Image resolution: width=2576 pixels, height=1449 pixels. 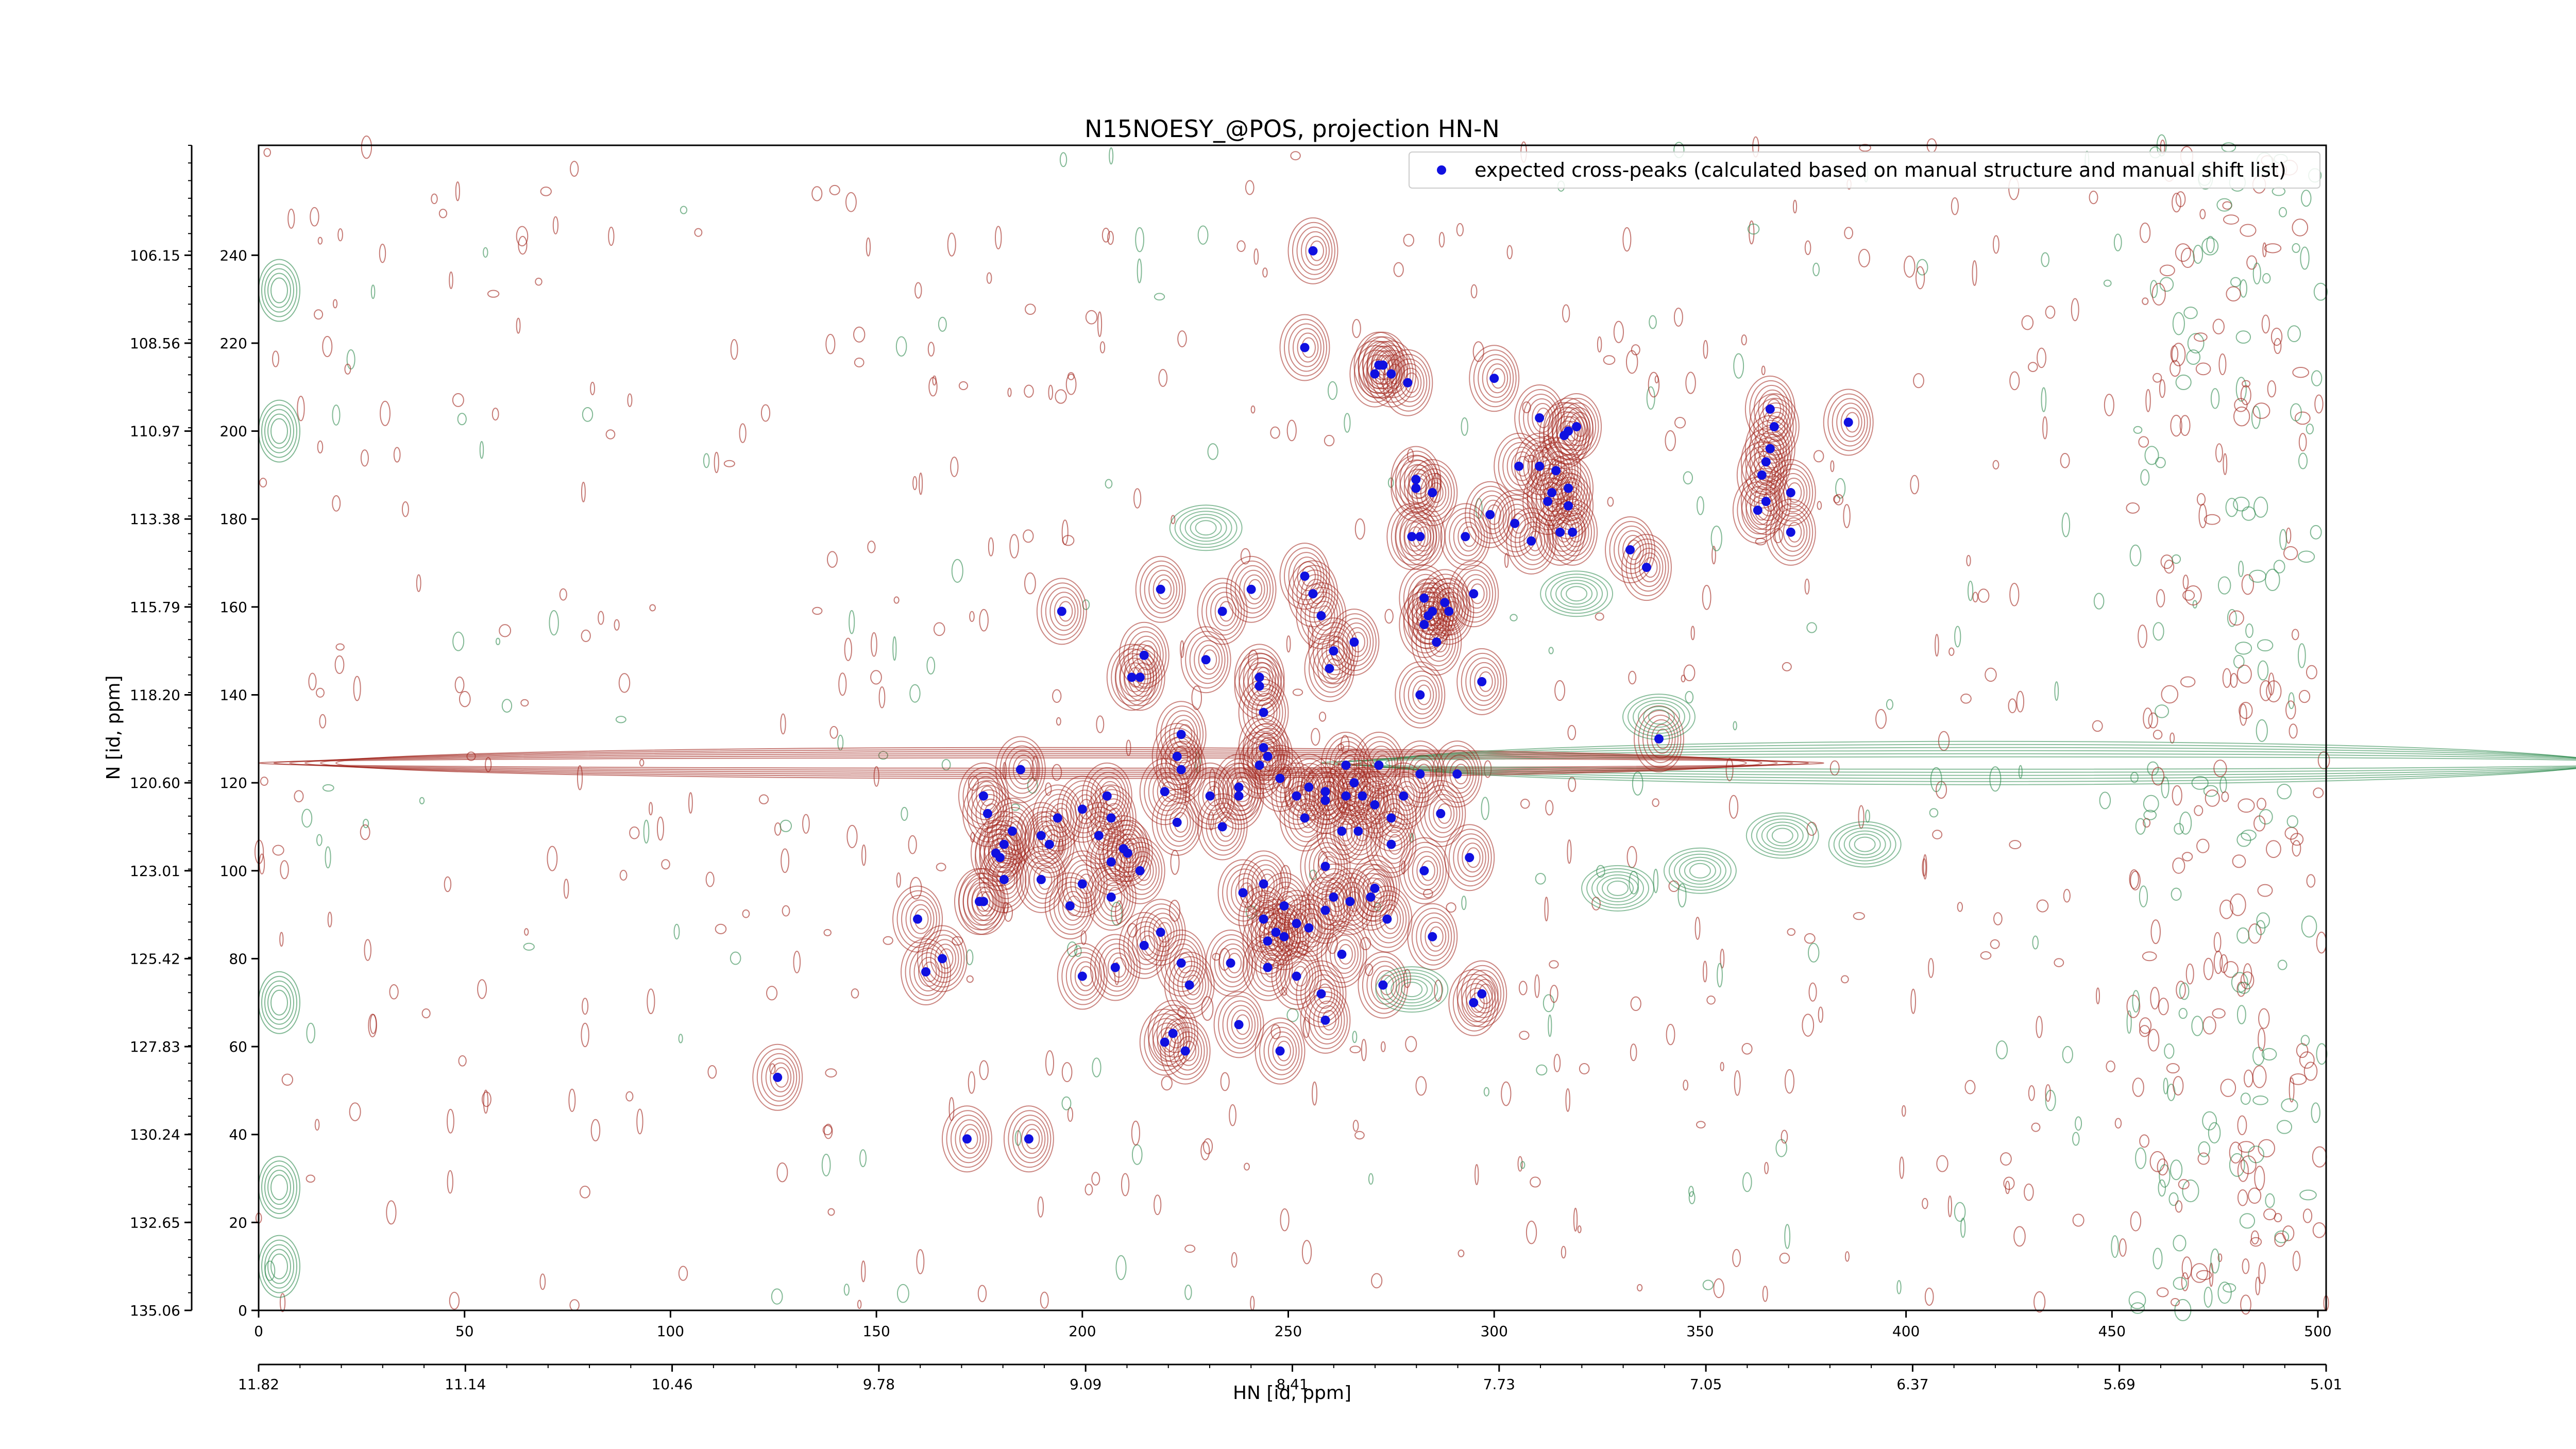 I want to click on y-ppm-tick-label: 108.56, so click(x=155, y=343).